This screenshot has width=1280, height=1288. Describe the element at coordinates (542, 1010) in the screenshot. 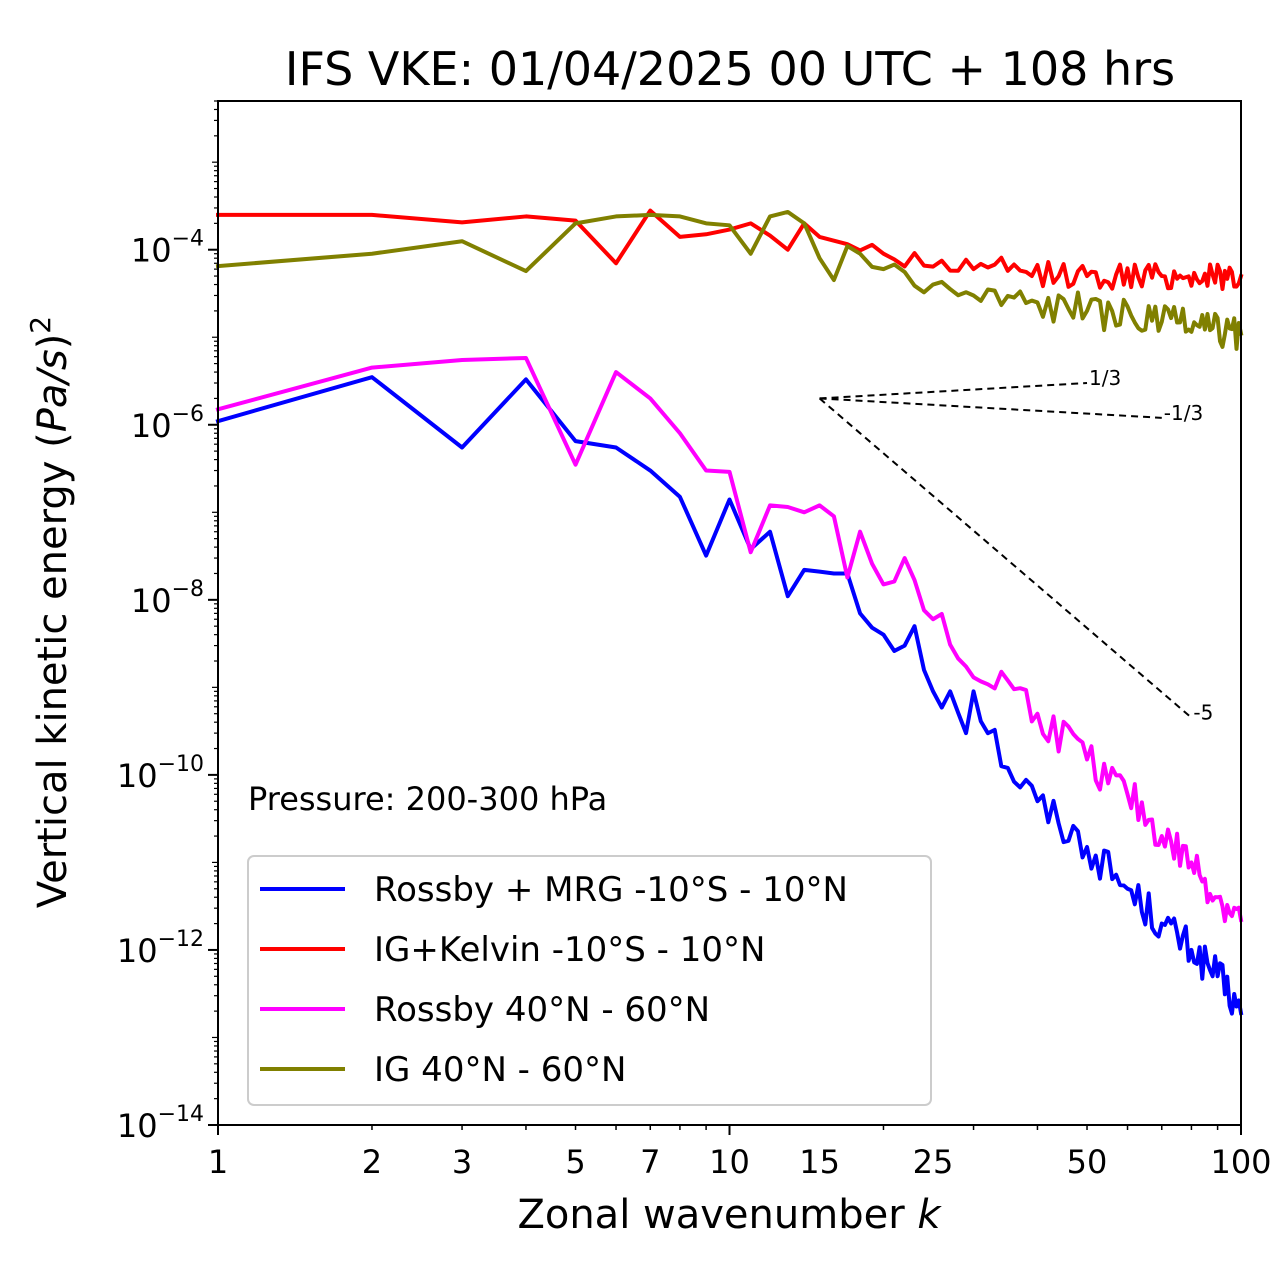

I see `legend-label-3: Rossby 40°N - 60°N` at that location.